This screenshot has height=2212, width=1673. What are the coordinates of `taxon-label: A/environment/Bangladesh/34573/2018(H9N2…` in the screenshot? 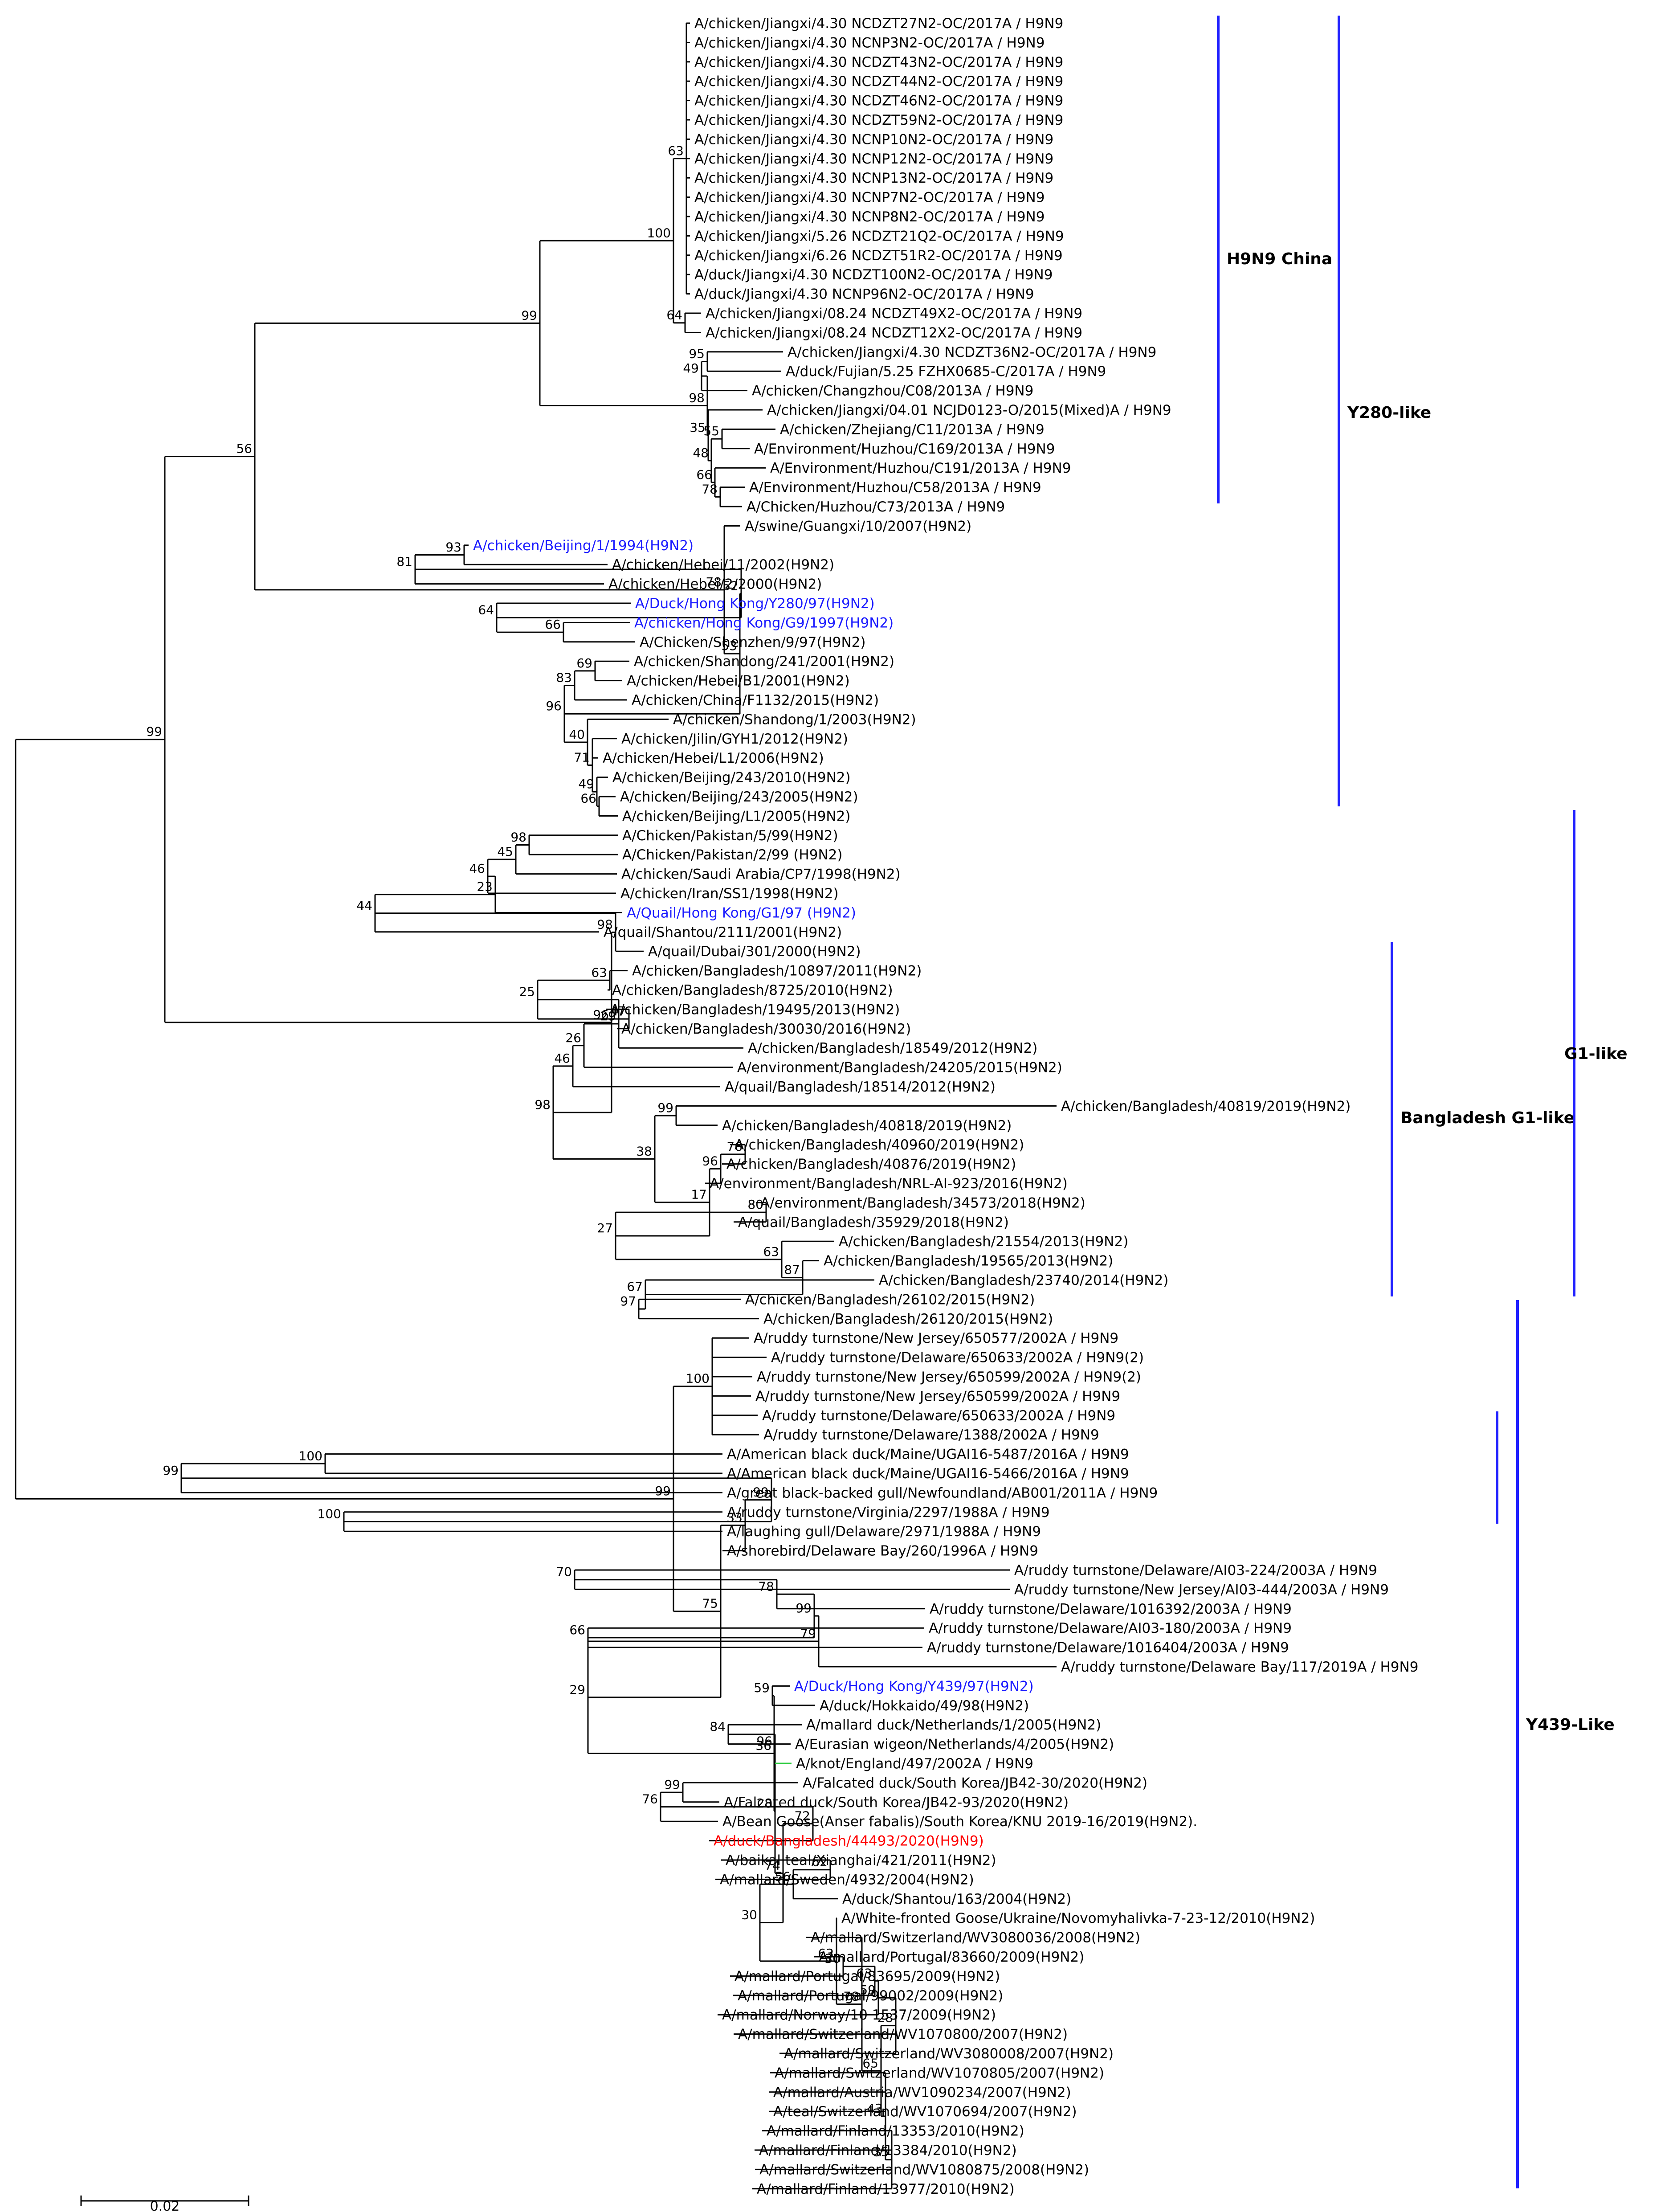 It's located at (922, 1203).